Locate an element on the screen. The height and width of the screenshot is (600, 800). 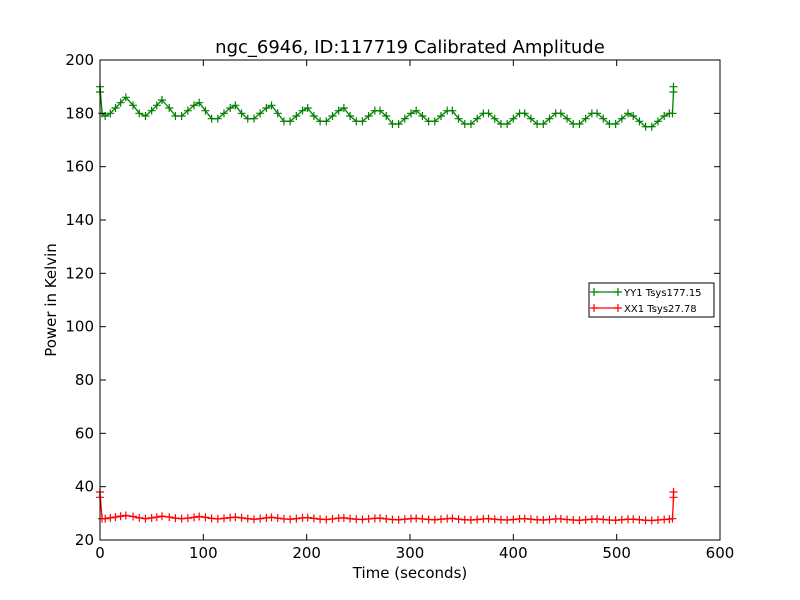
y-tick-label: 140 is located at coordinates (79, 220).